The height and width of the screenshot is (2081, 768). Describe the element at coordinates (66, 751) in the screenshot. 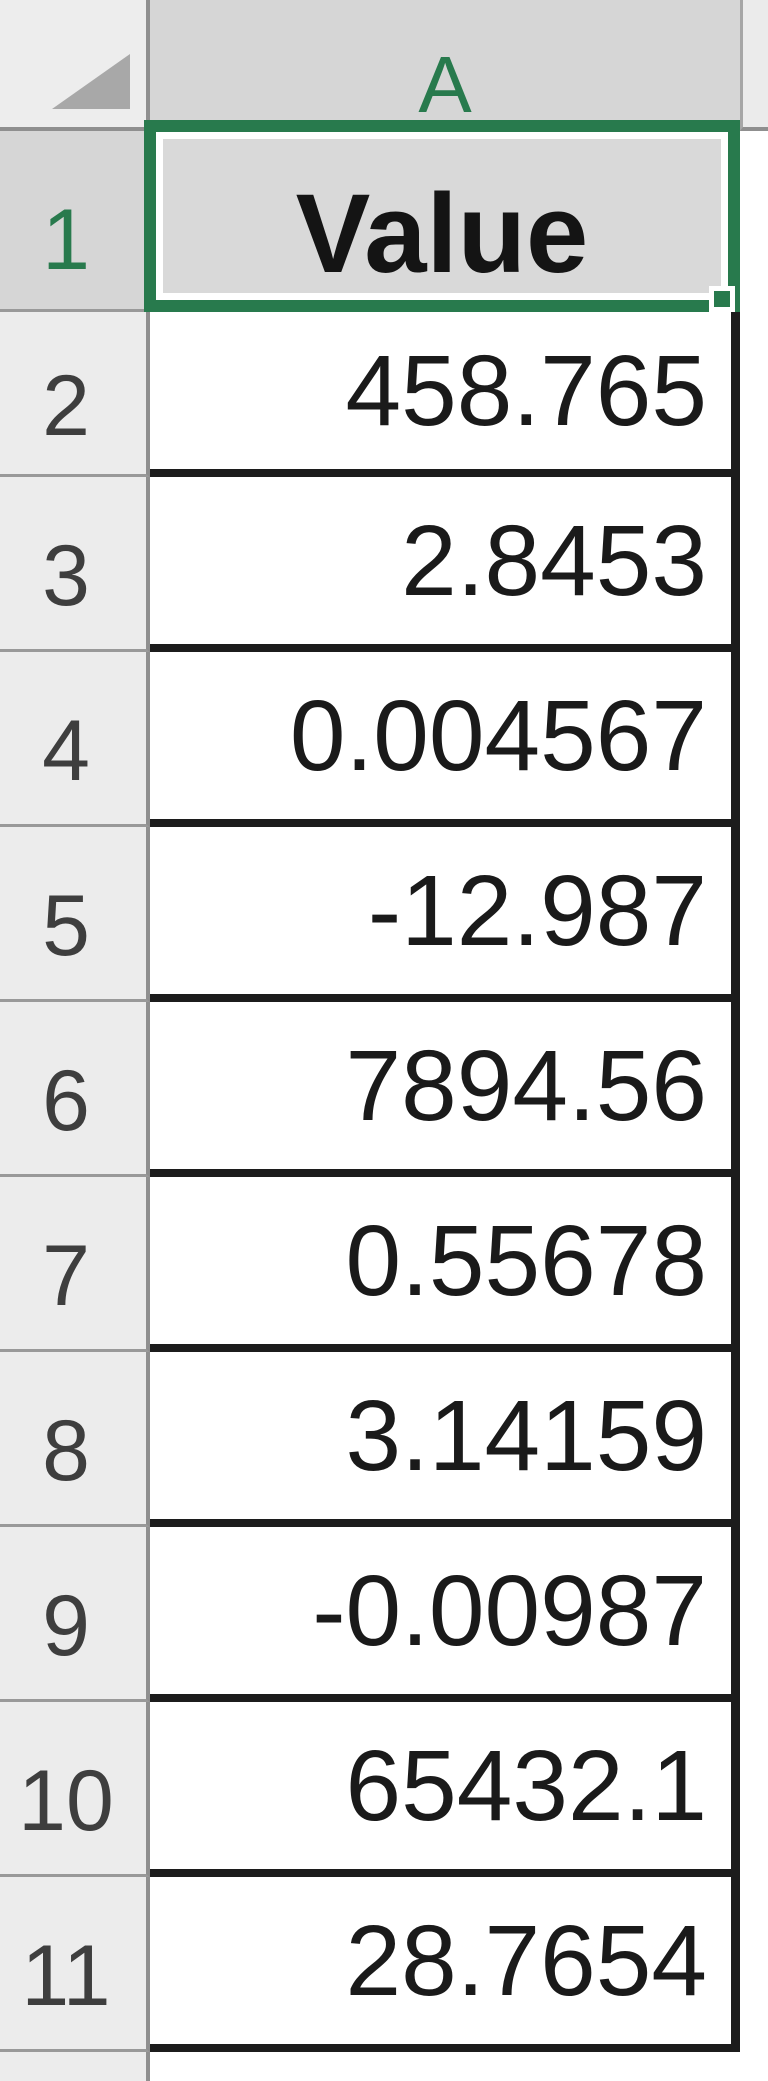

I see `row-number: 4` at that location.